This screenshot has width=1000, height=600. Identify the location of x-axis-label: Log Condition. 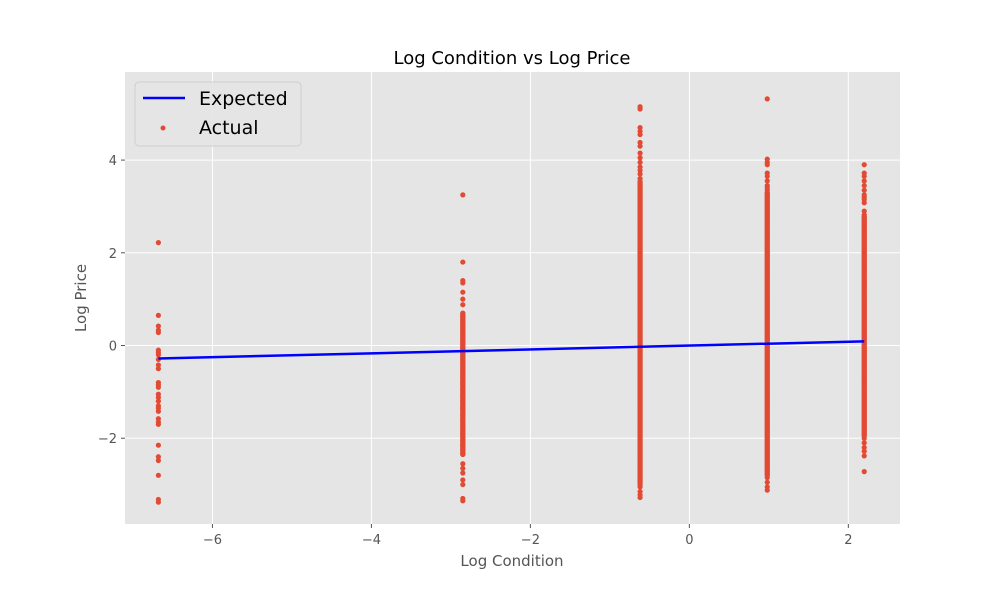
(511, 561).